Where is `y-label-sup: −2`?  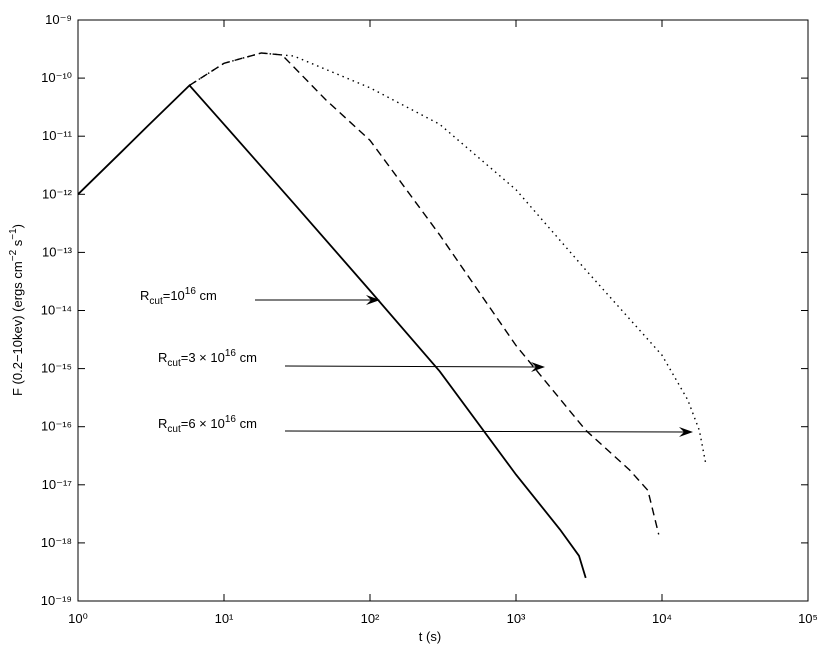
y-label-sup: −2 is located at coordinates (13, 255).